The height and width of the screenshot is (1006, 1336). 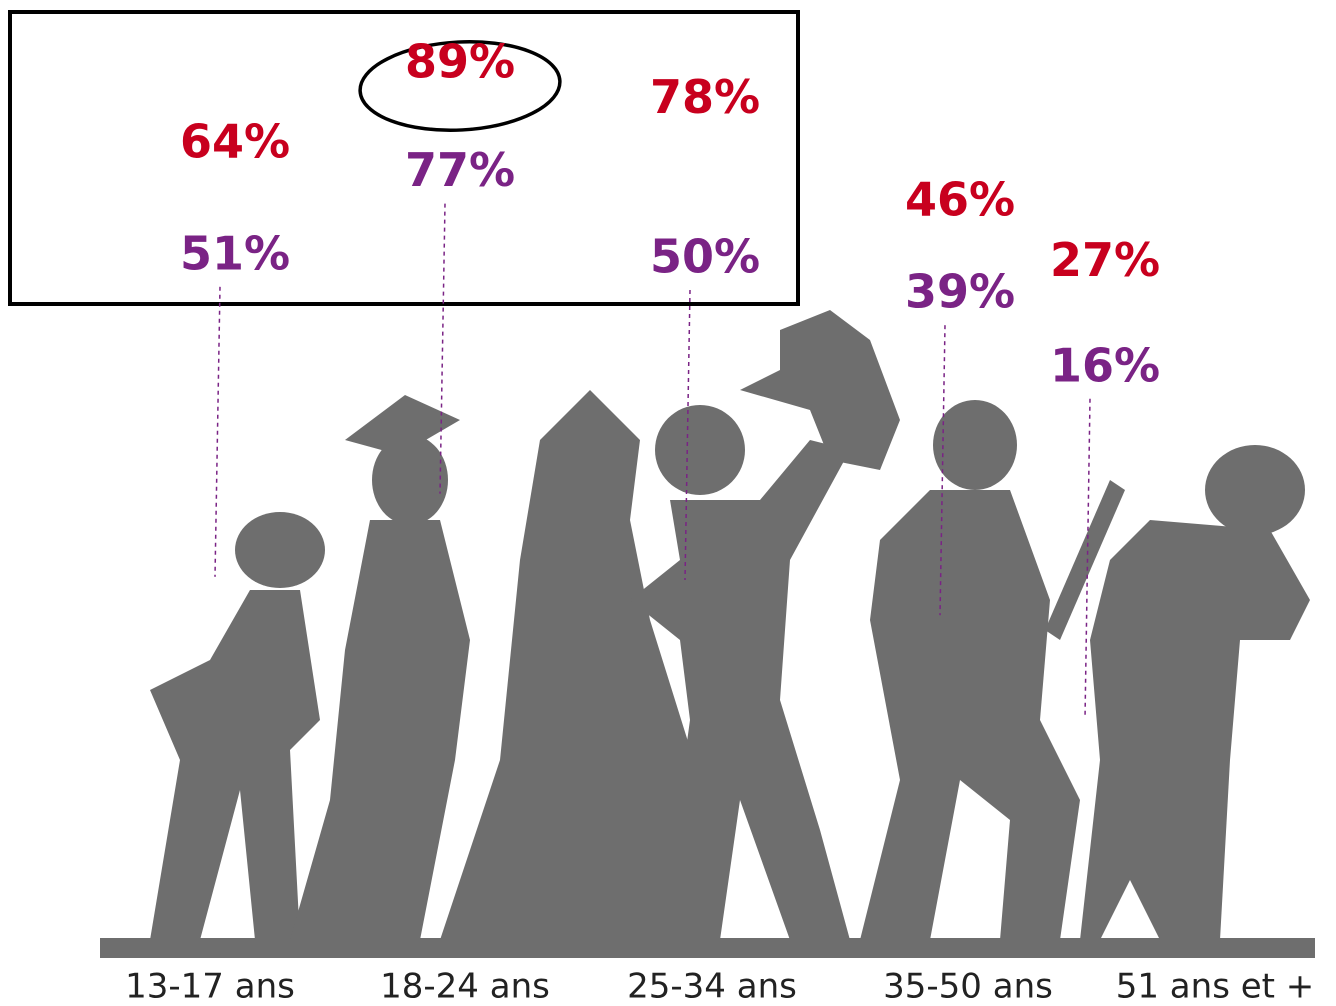 What do you see at coordinates (968, 986) in the screenshot?
I see `category-label: 35-50 ans` at bounding box center [968, 986].